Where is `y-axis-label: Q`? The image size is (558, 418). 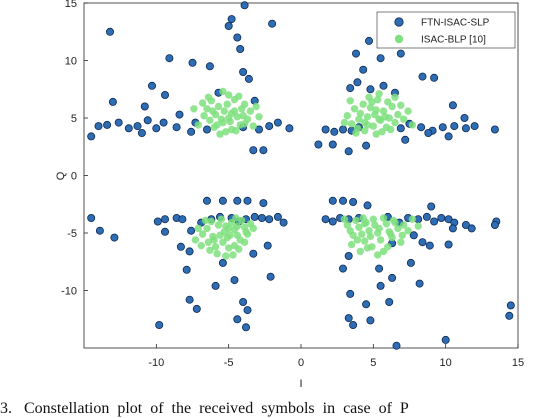
y-axis-label: Q is located at coordinates (61, 175).